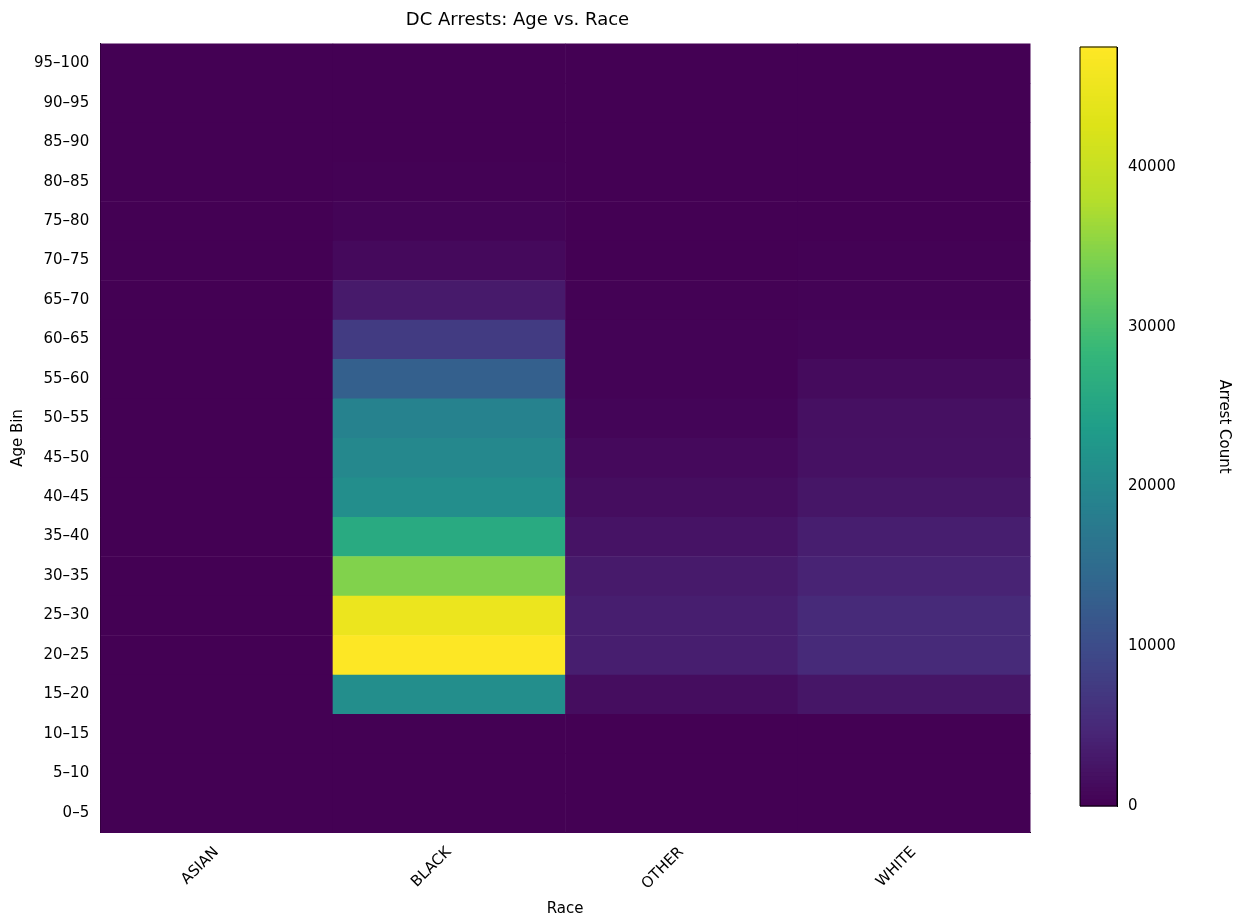 The image size is (1237, 922). Describe the element at coordinates (66, 377) in the screenshot. I see `y-tick-label: 55–60` at that location.